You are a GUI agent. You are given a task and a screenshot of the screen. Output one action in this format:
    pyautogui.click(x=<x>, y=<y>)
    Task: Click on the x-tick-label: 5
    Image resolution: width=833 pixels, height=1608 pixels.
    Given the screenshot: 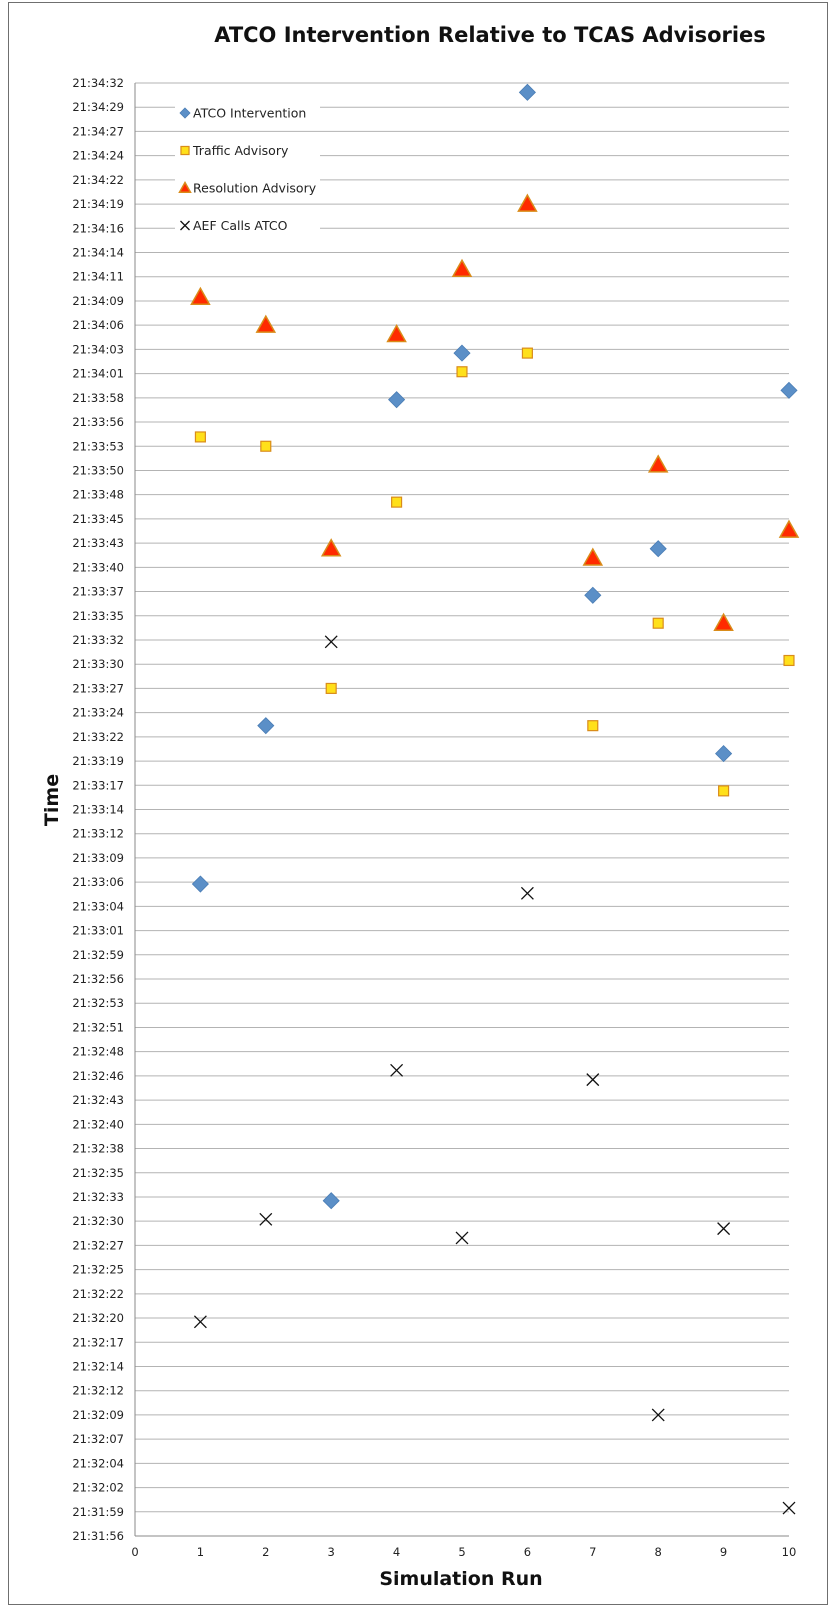 What is the action you would take?
    pyautogui.click(x=461, y=1552)
    